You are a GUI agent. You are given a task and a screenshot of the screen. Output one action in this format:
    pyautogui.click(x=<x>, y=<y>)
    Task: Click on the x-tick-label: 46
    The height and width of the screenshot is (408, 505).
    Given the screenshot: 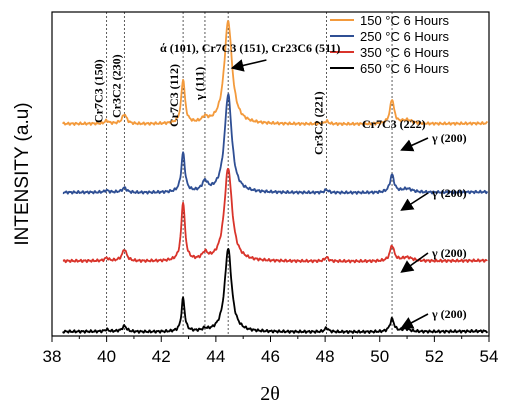 What is the action you would take?
    pyautogui.click(x=270, y=356)
    